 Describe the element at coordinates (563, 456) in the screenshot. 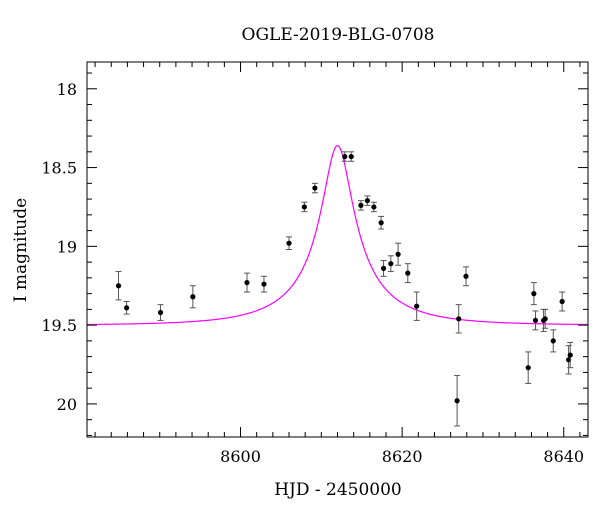

I see `x-tick-label: 8640` at that location.